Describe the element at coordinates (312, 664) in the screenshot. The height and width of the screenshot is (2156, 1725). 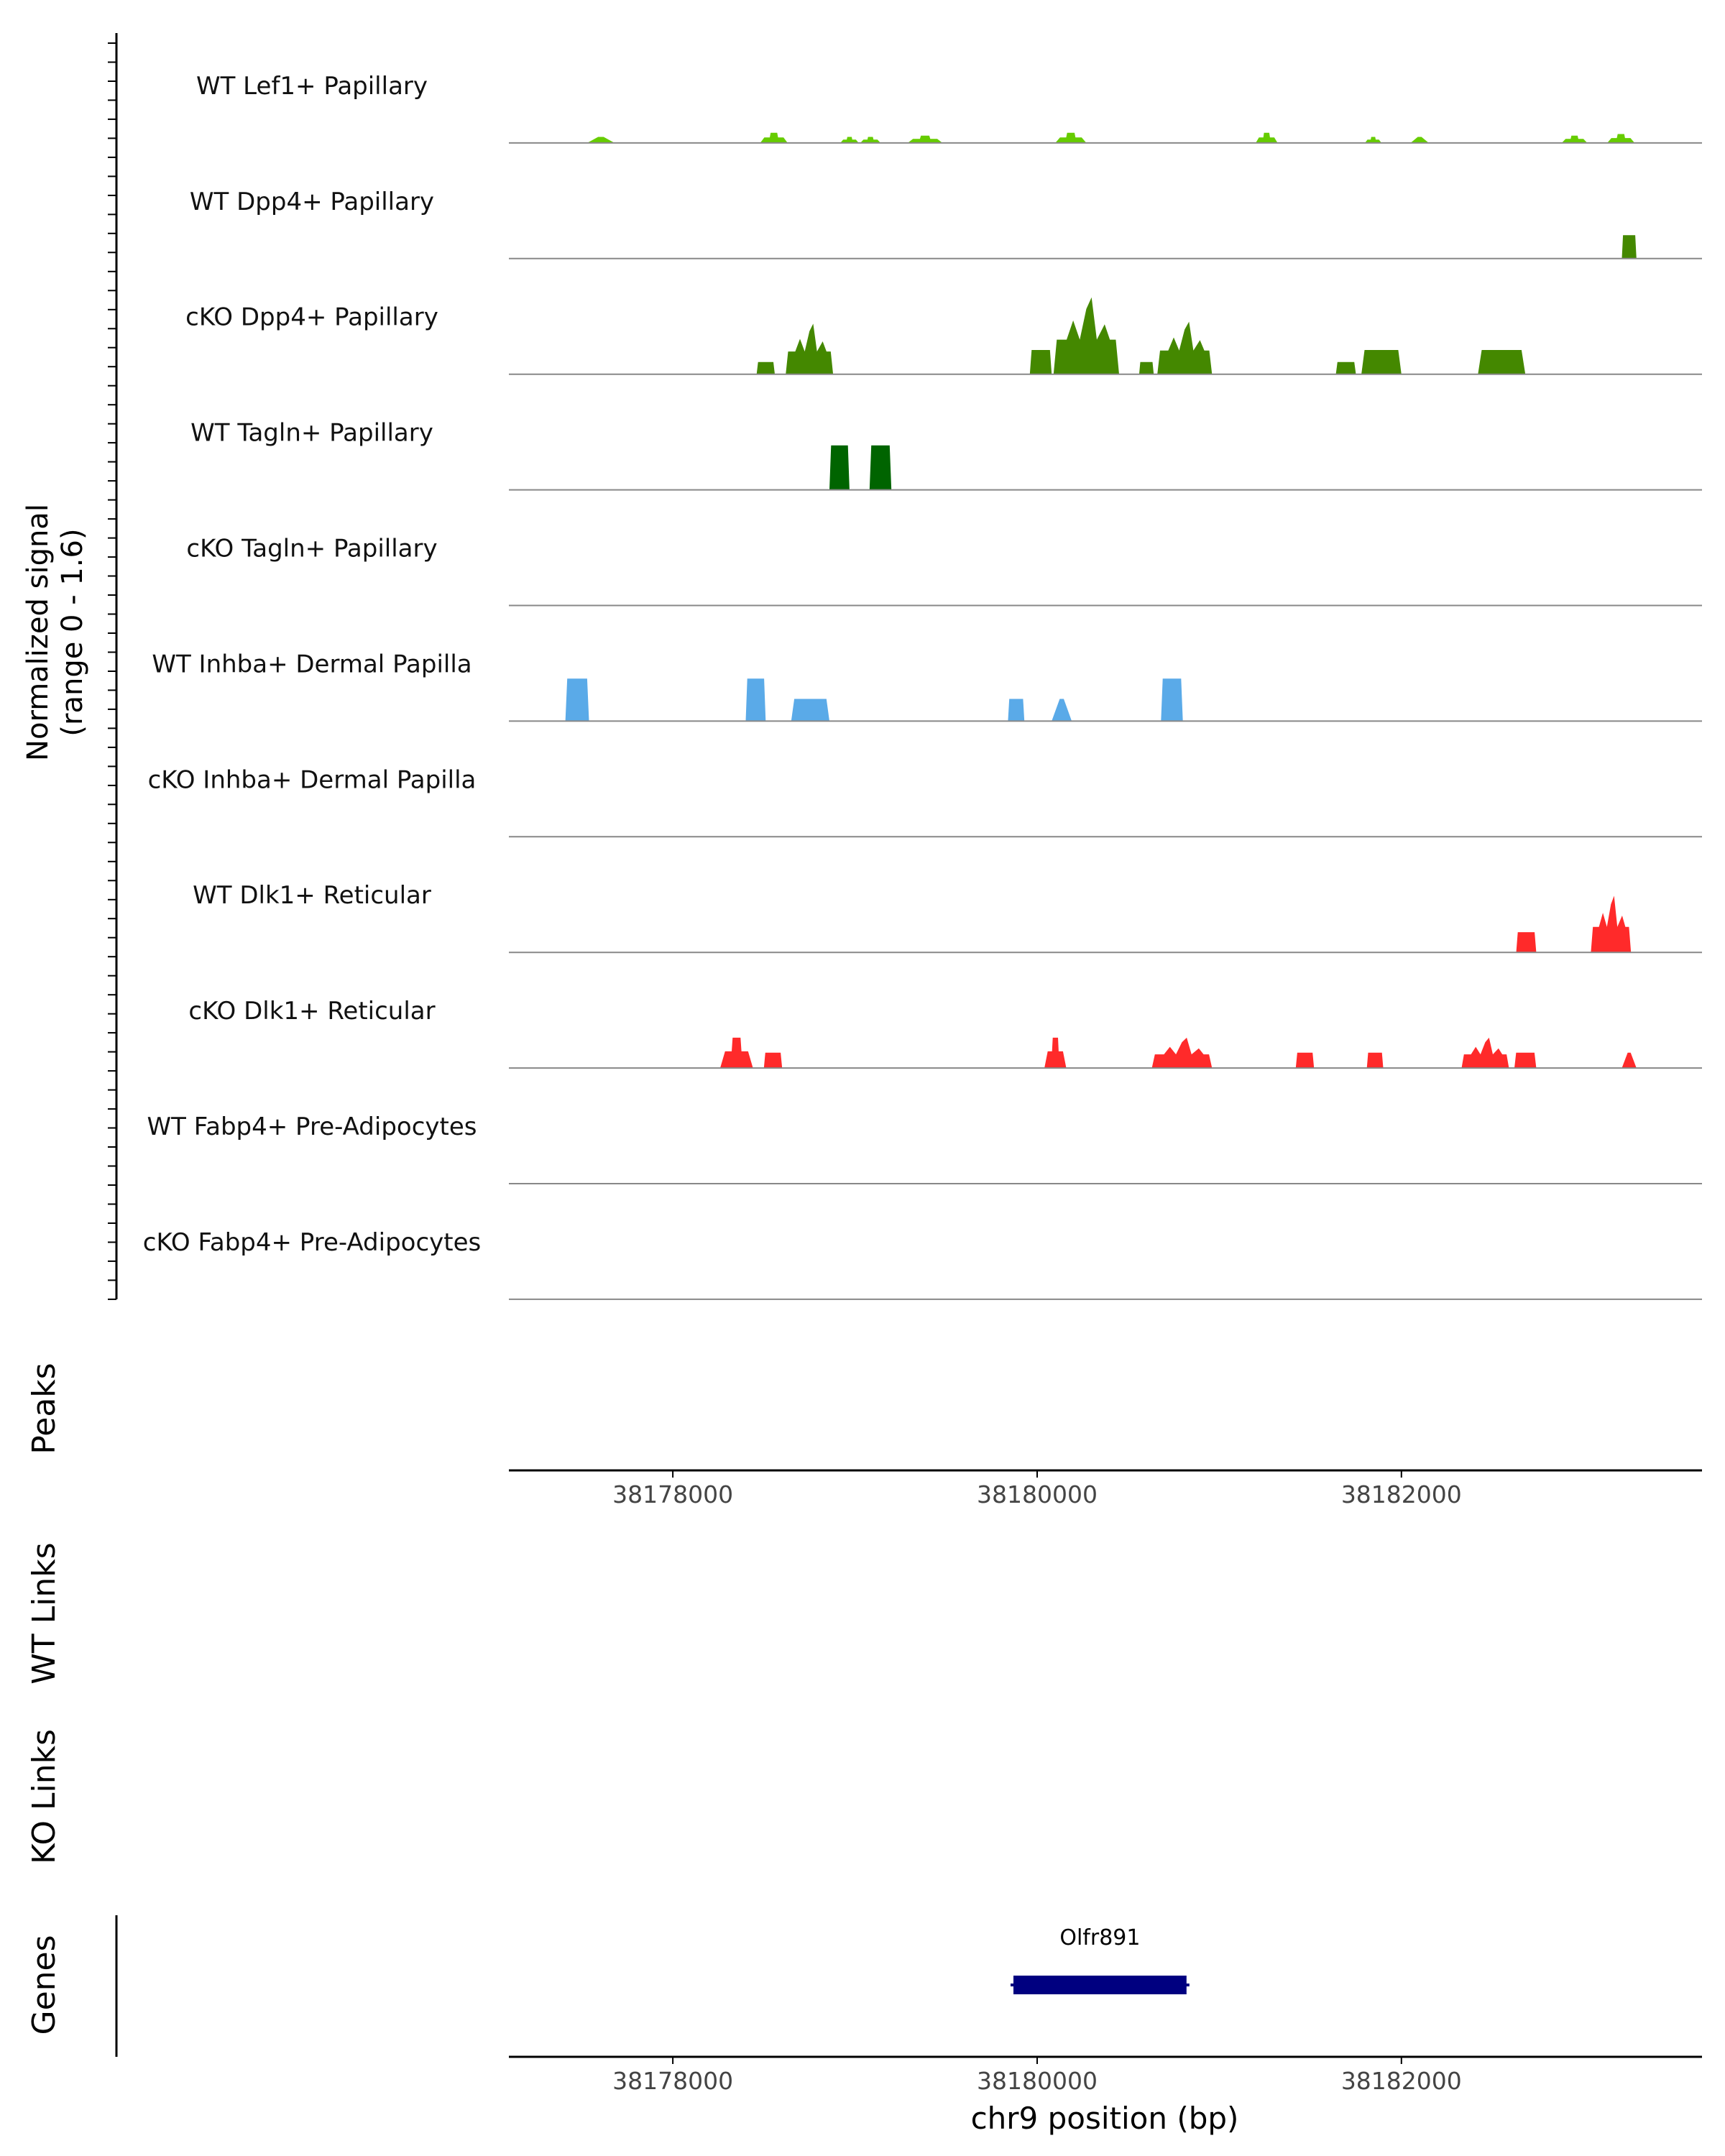
I see `track-label: WT Inhba+ Dermal Papilla` at that location.